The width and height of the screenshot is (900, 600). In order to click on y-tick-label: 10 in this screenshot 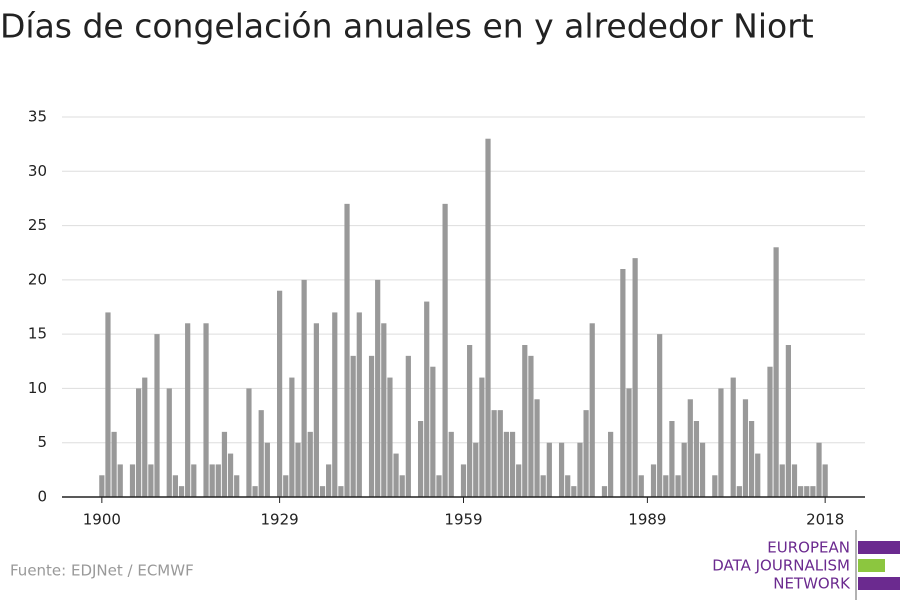, I will do `click(37, 388)`.